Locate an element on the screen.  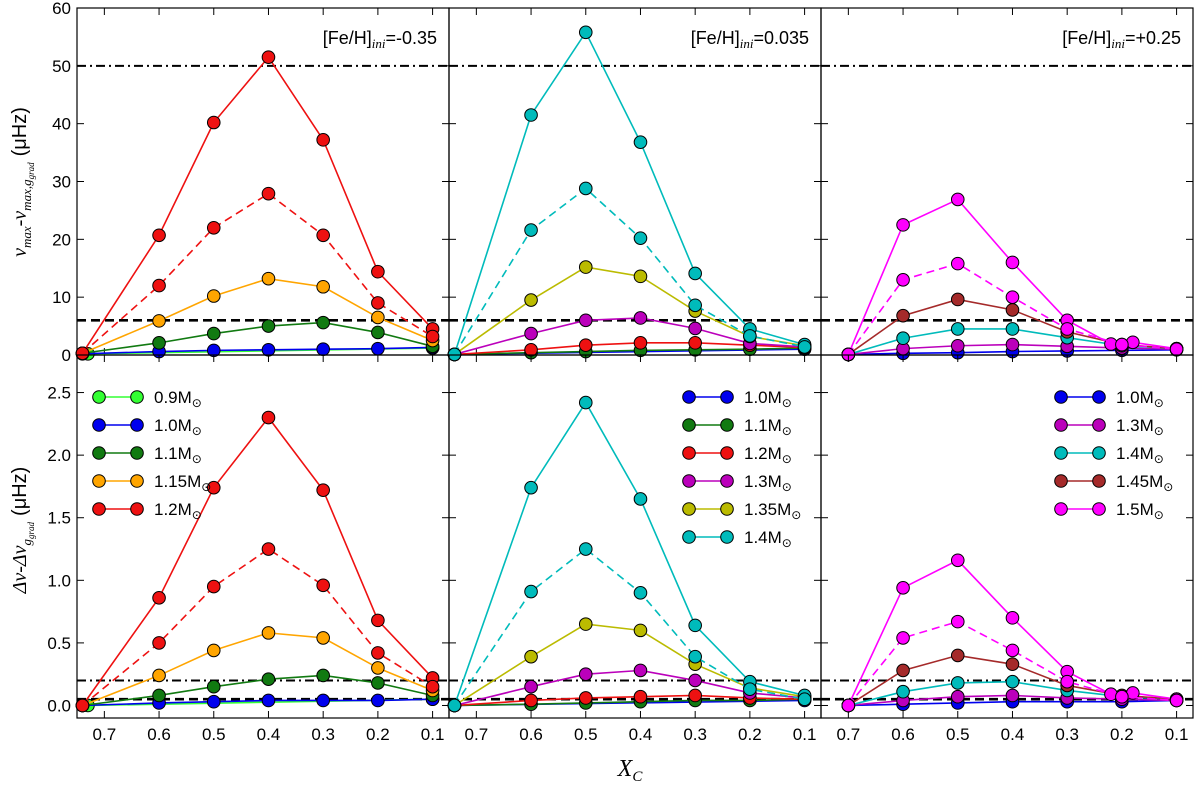
y-tick-label: 2.5 is located at coordinates (59, 393).